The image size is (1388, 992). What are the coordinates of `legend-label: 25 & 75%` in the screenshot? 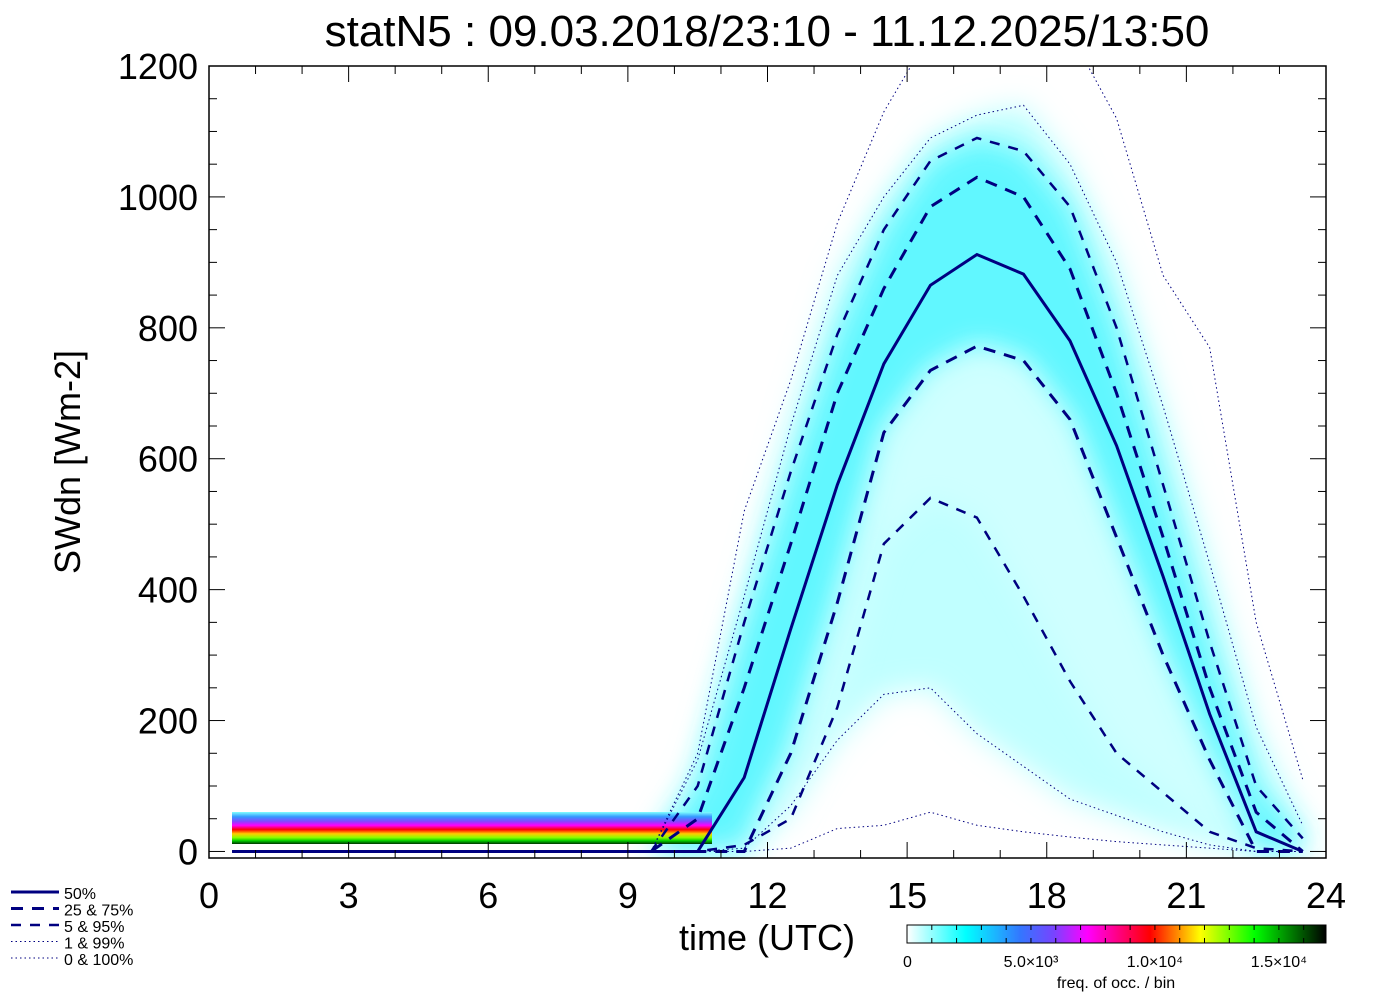 It's located at (98, 911).